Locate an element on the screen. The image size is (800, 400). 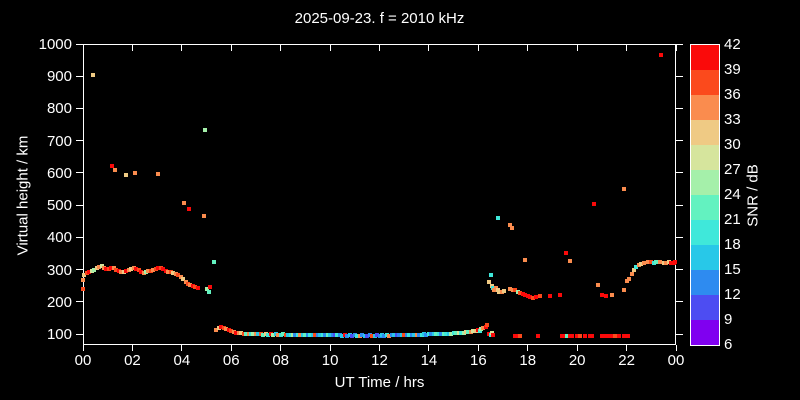
colorbar is located at coordinates (705, 195).